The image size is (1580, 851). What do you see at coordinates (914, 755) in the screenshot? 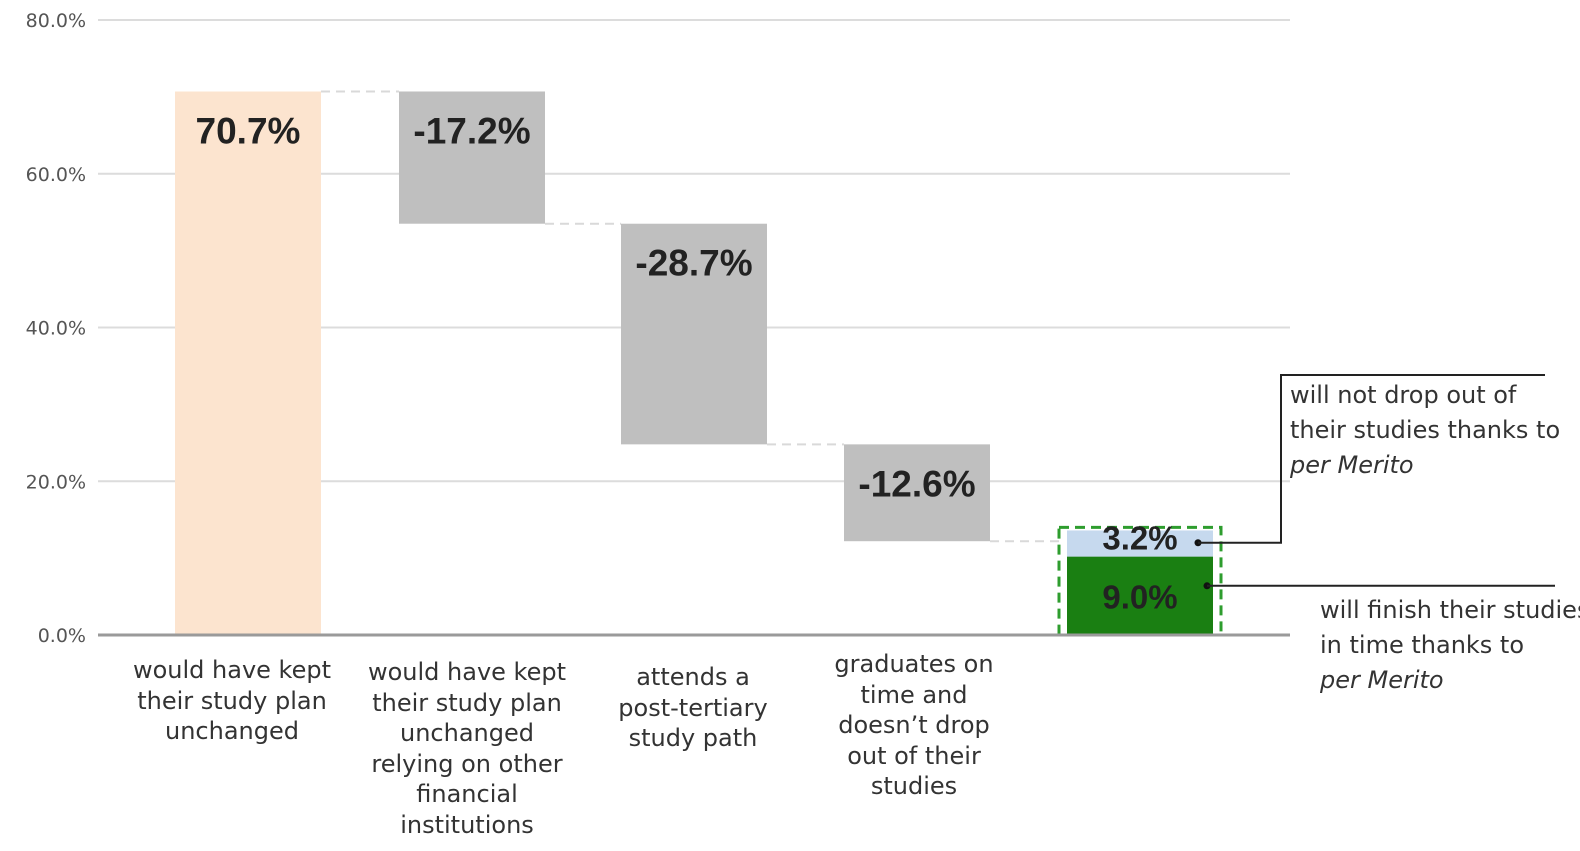
I see `category-line: out of their` at bounding box center [914, 755].